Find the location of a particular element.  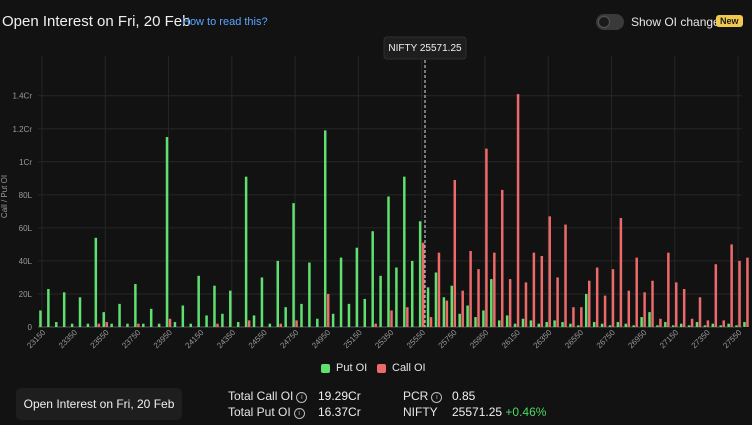

x-tick-label: 27350 is located at coordinates (701, 339).